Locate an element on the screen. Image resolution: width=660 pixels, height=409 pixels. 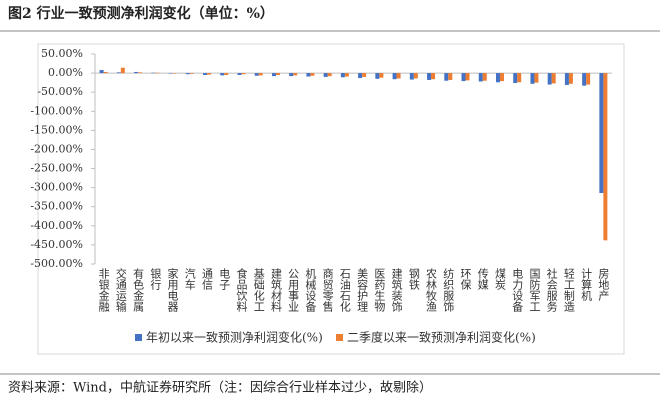
y-tick-label: -100.00% is located at coordinates (56, 110).